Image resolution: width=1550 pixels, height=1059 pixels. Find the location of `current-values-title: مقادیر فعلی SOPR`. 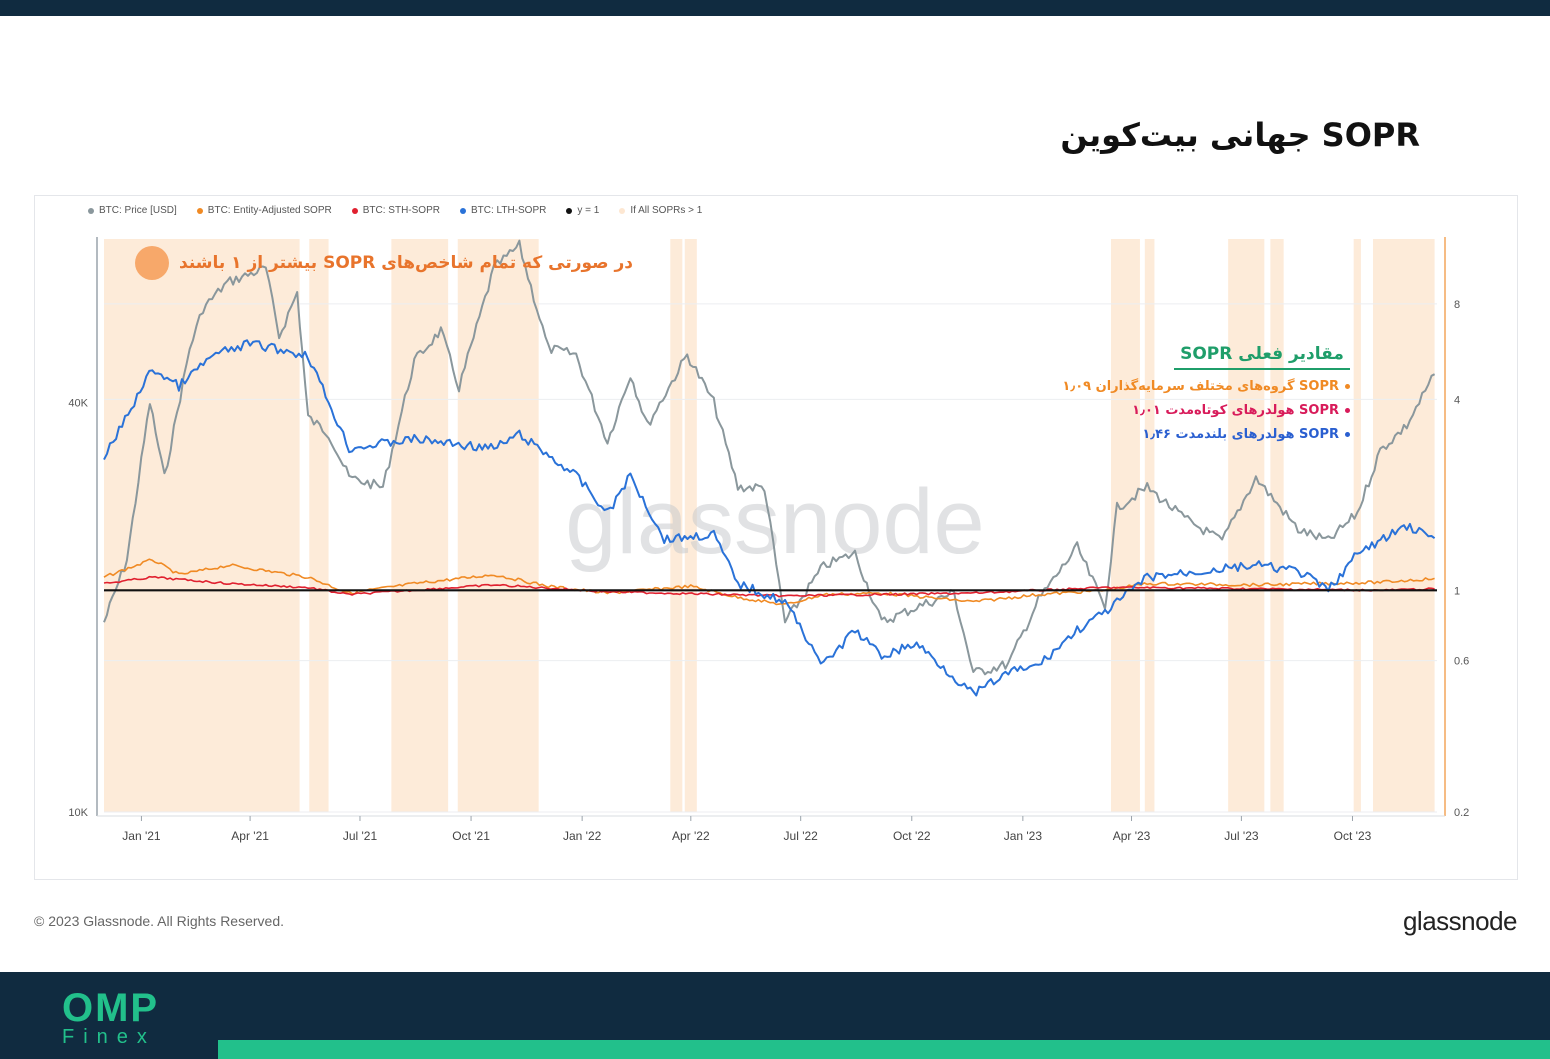

current-values-title: مقادیر فعلی SOPR is located at coordinates (1262, 357).